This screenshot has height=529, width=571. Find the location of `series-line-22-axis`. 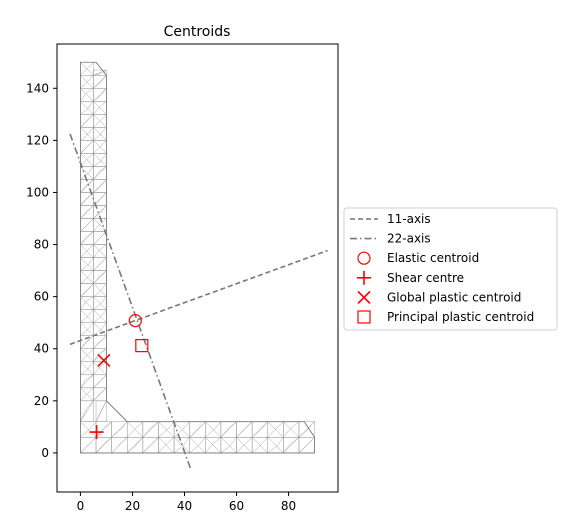

series-line-22-axis is located at coordinates (130, 302).